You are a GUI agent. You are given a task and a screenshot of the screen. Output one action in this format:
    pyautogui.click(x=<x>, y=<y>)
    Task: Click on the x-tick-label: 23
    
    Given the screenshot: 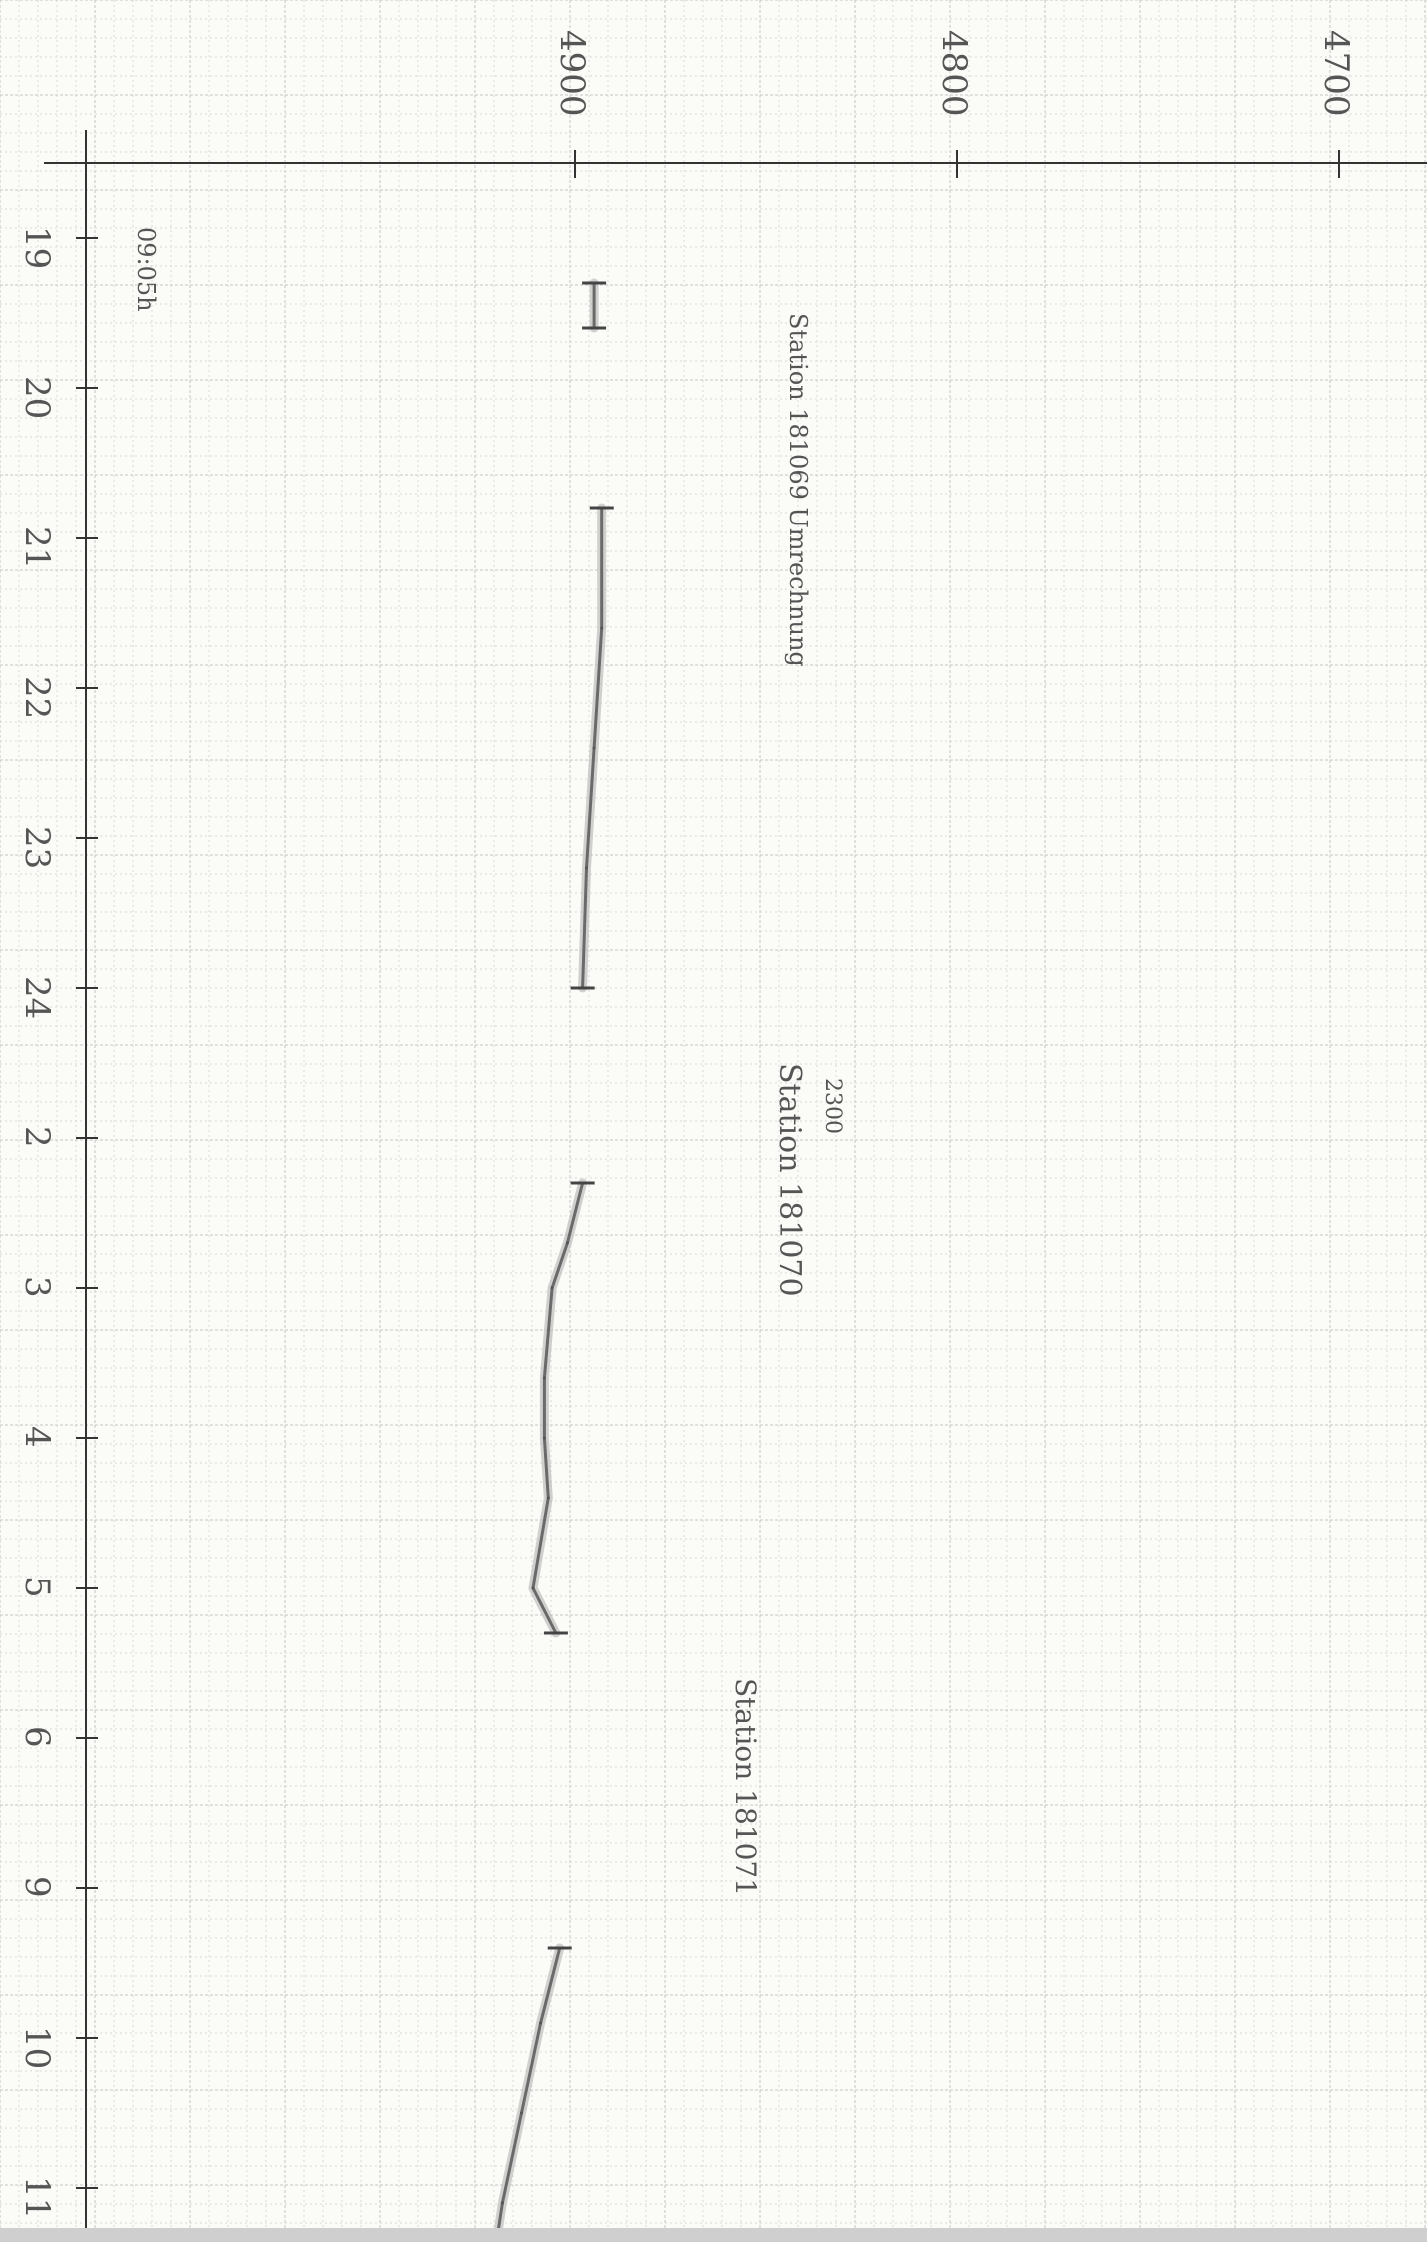 What is the action you would take?
    pyautogui.click(x=37, y=847)
    